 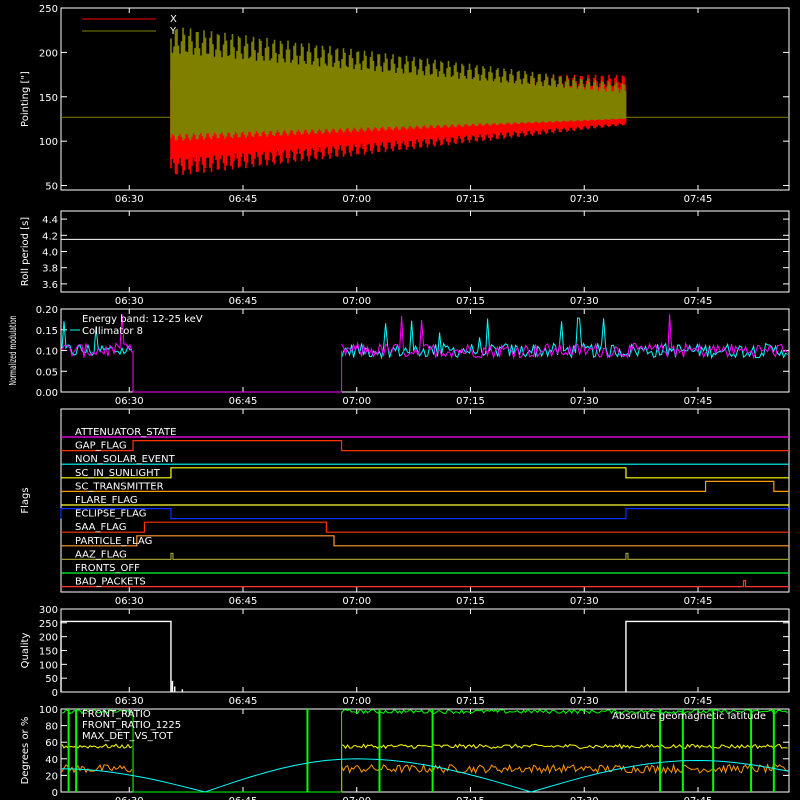 What do you see at coordinates (425, 556) in the screenshot?
I see `flag-aaz-flag-line` at bounding box center [425, 556].